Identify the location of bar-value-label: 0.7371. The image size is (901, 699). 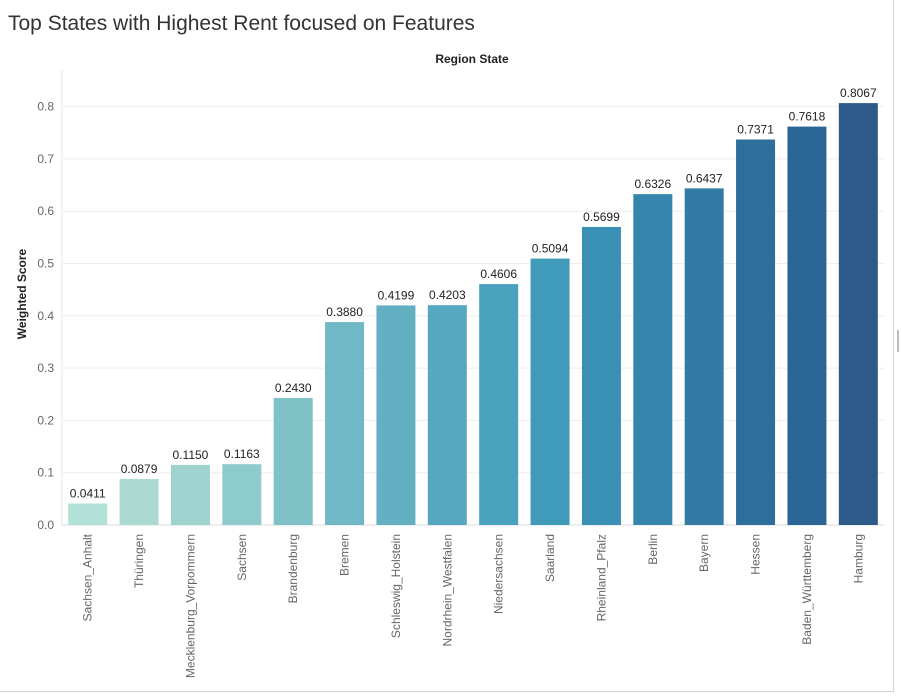
(755, 130).